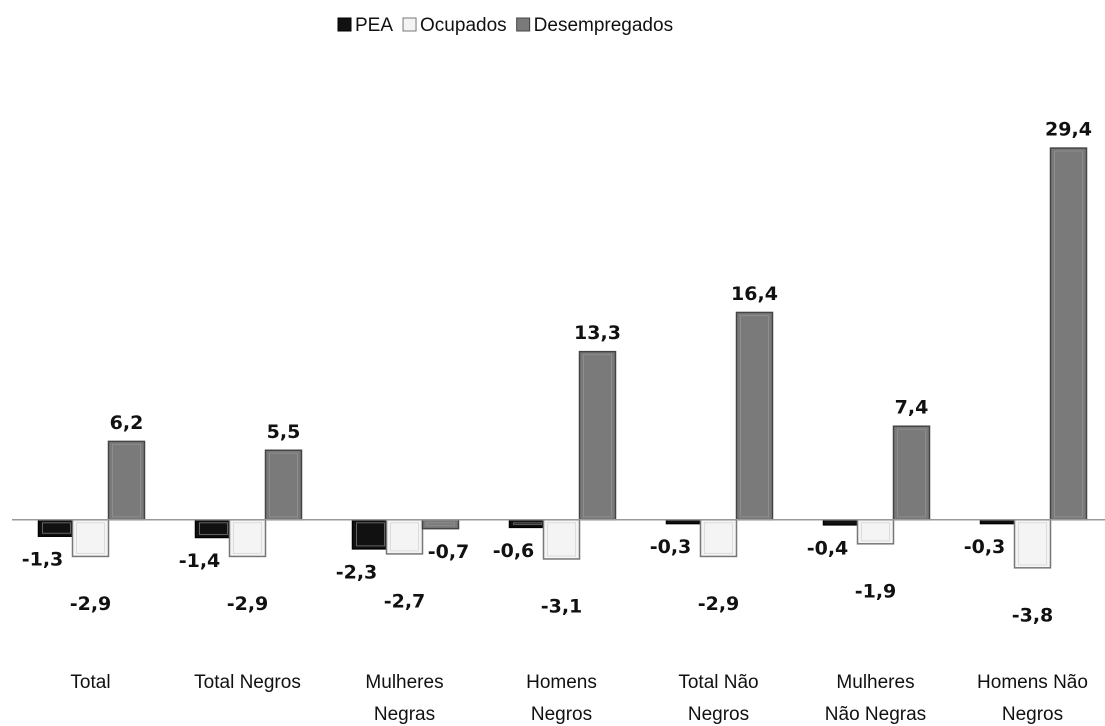 This screenshot has height=726, width=1105. I want to click on data-label: 16,4, so click(754, 294).